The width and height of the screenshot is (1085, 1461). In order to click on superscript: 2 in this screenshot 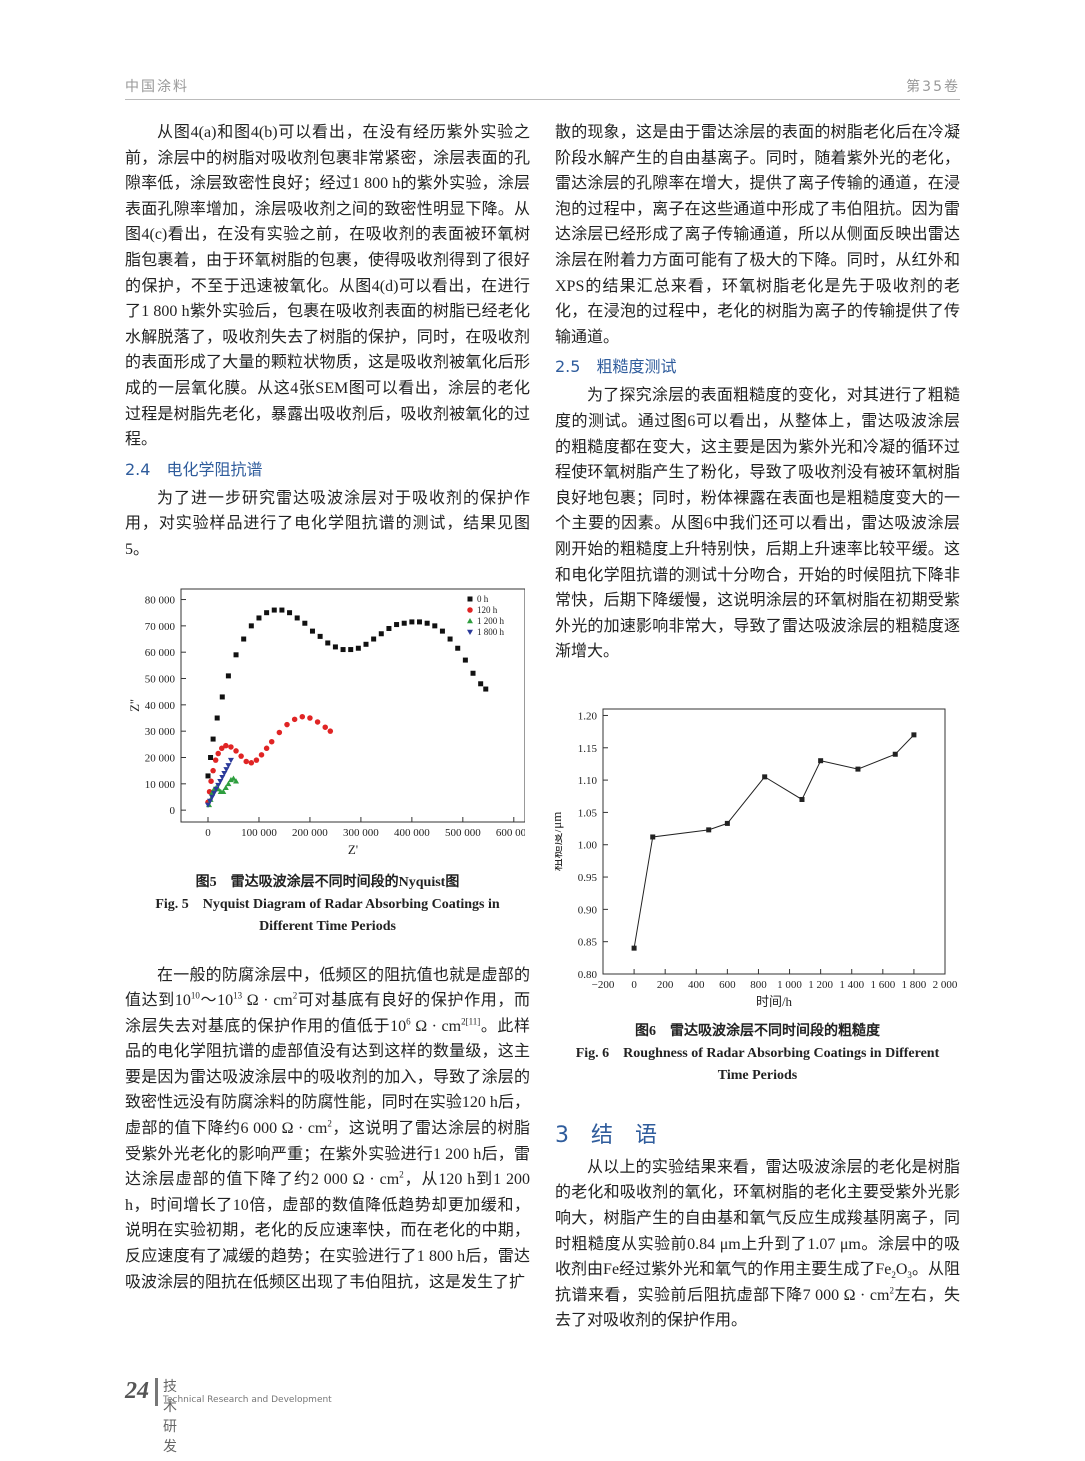, I will do `click(329, 1123)`.